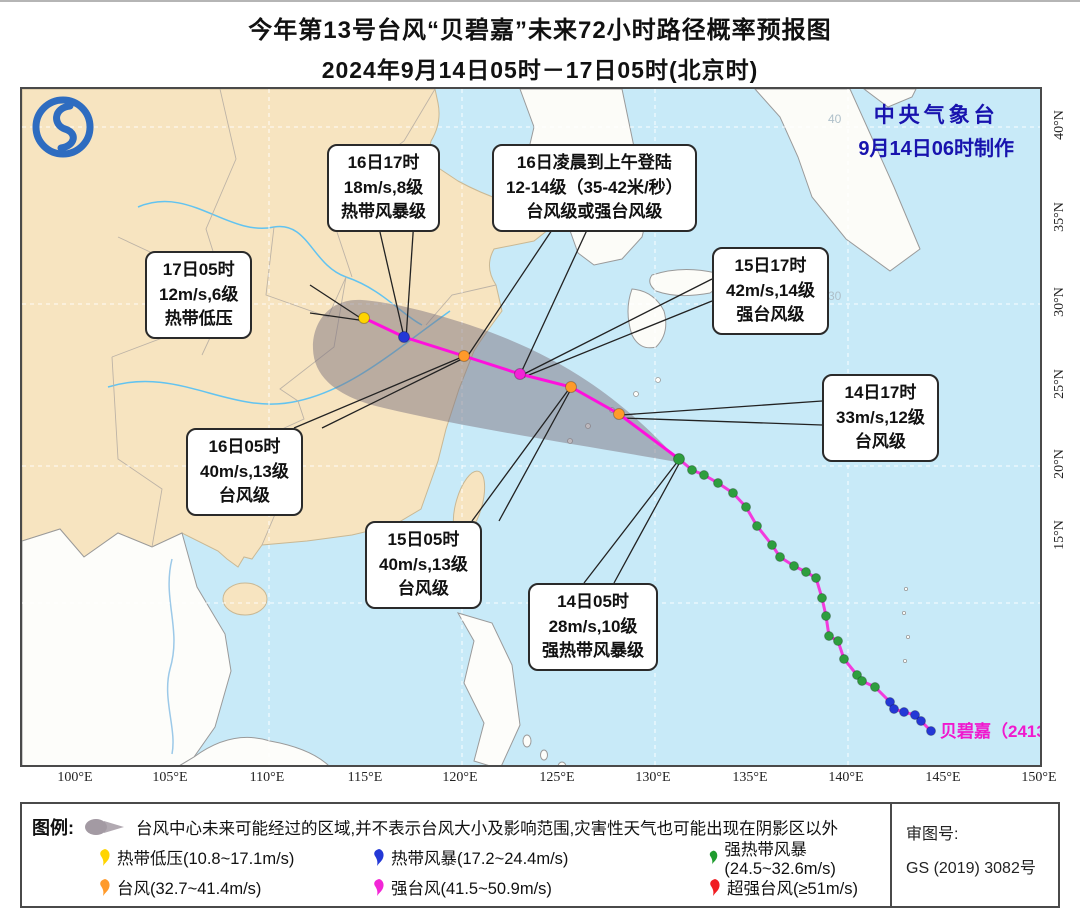  What do you see at coordinates (943, 777) in the screenshot?
I see `x-tick: 145°E` at bounding box center [943, 777].